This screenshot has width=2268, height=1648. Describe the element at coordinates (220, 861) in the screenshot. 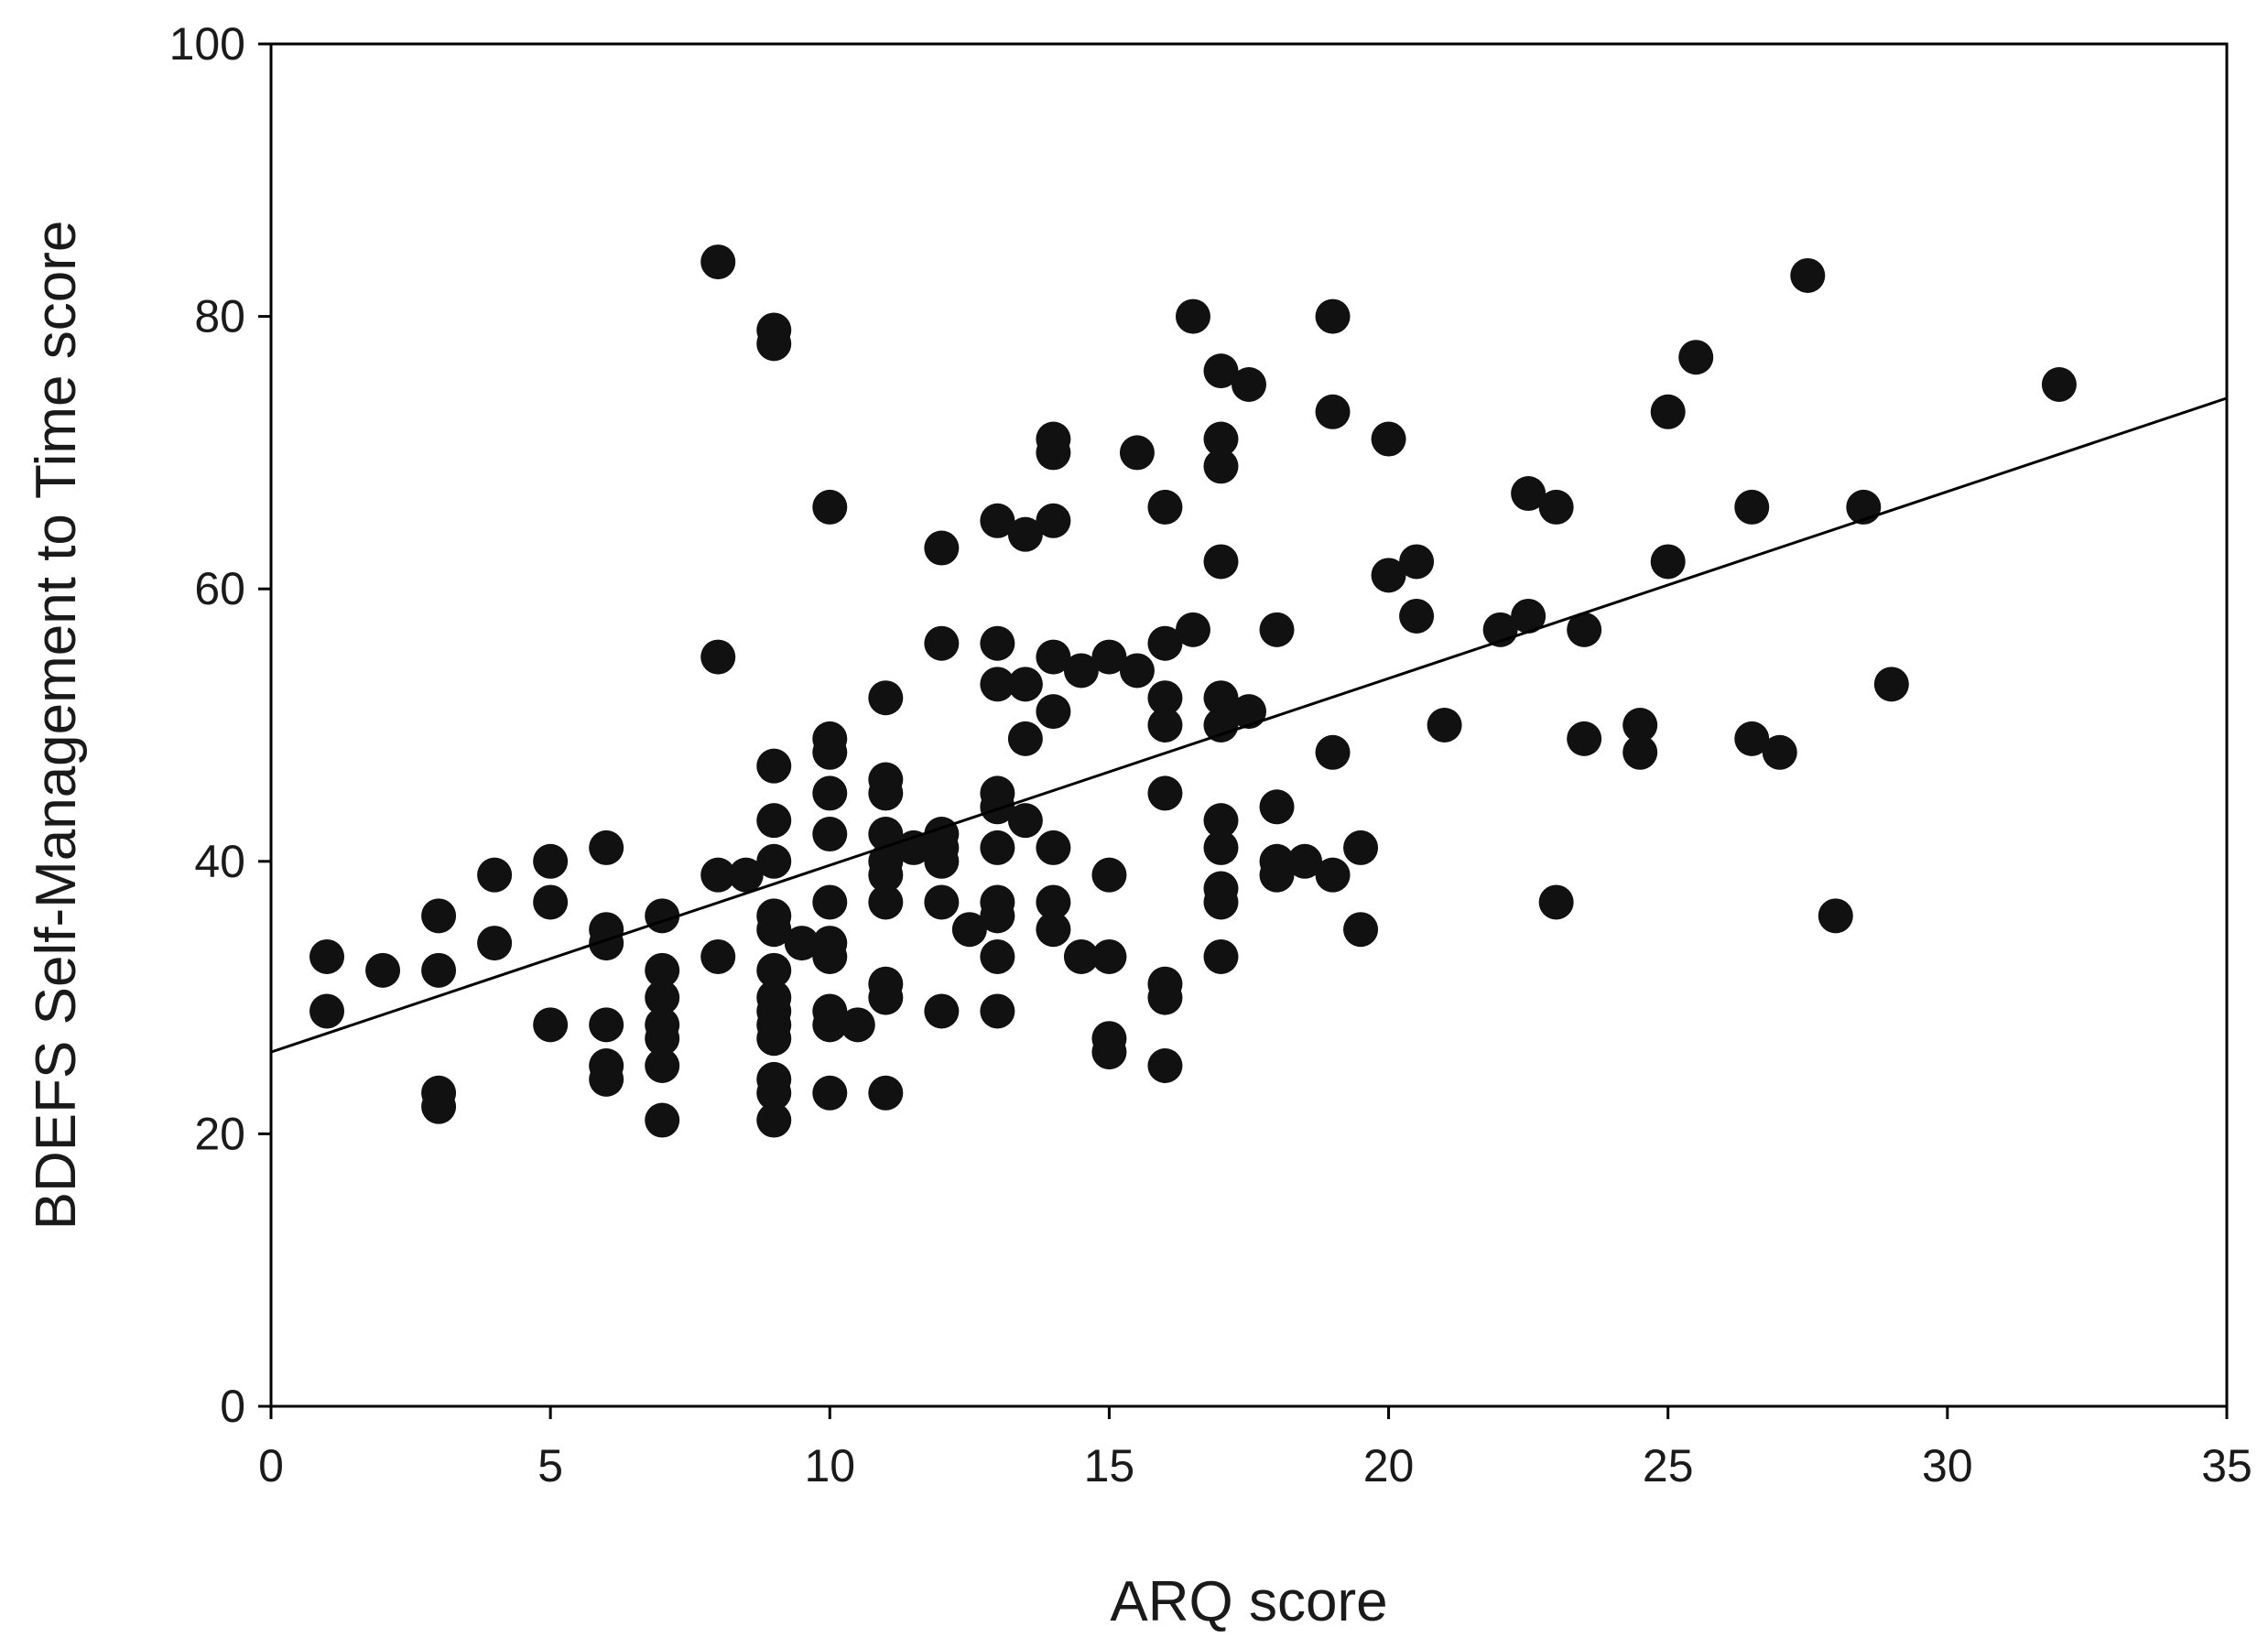

I see `y-tick-label: 40` at that location.